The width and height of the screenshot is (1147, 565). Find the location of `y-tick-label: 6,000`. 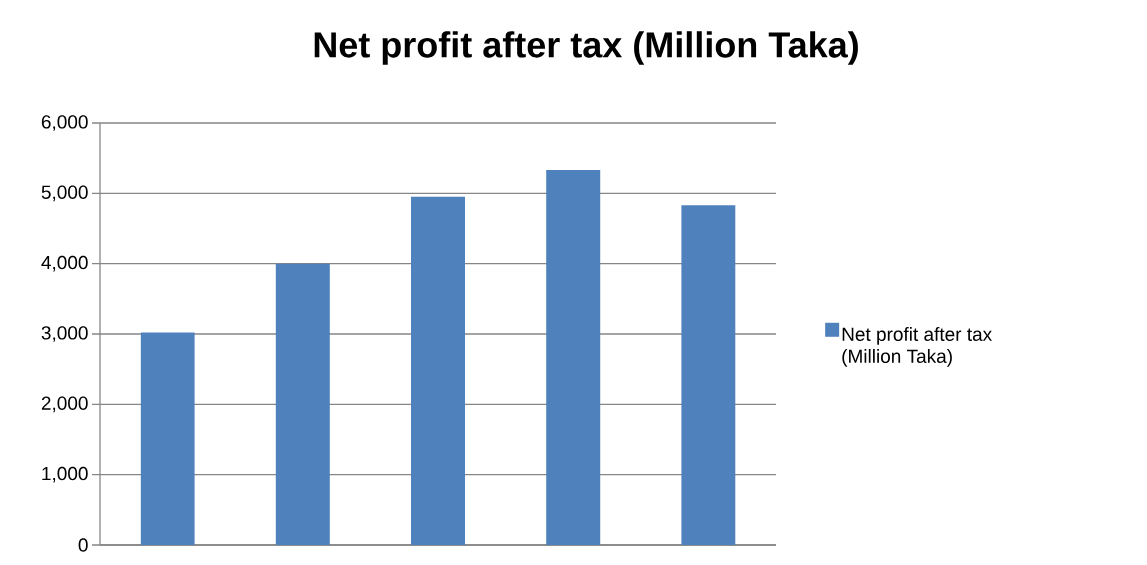

y-tick-label: 6,000 is located at coordinates (64, 123).